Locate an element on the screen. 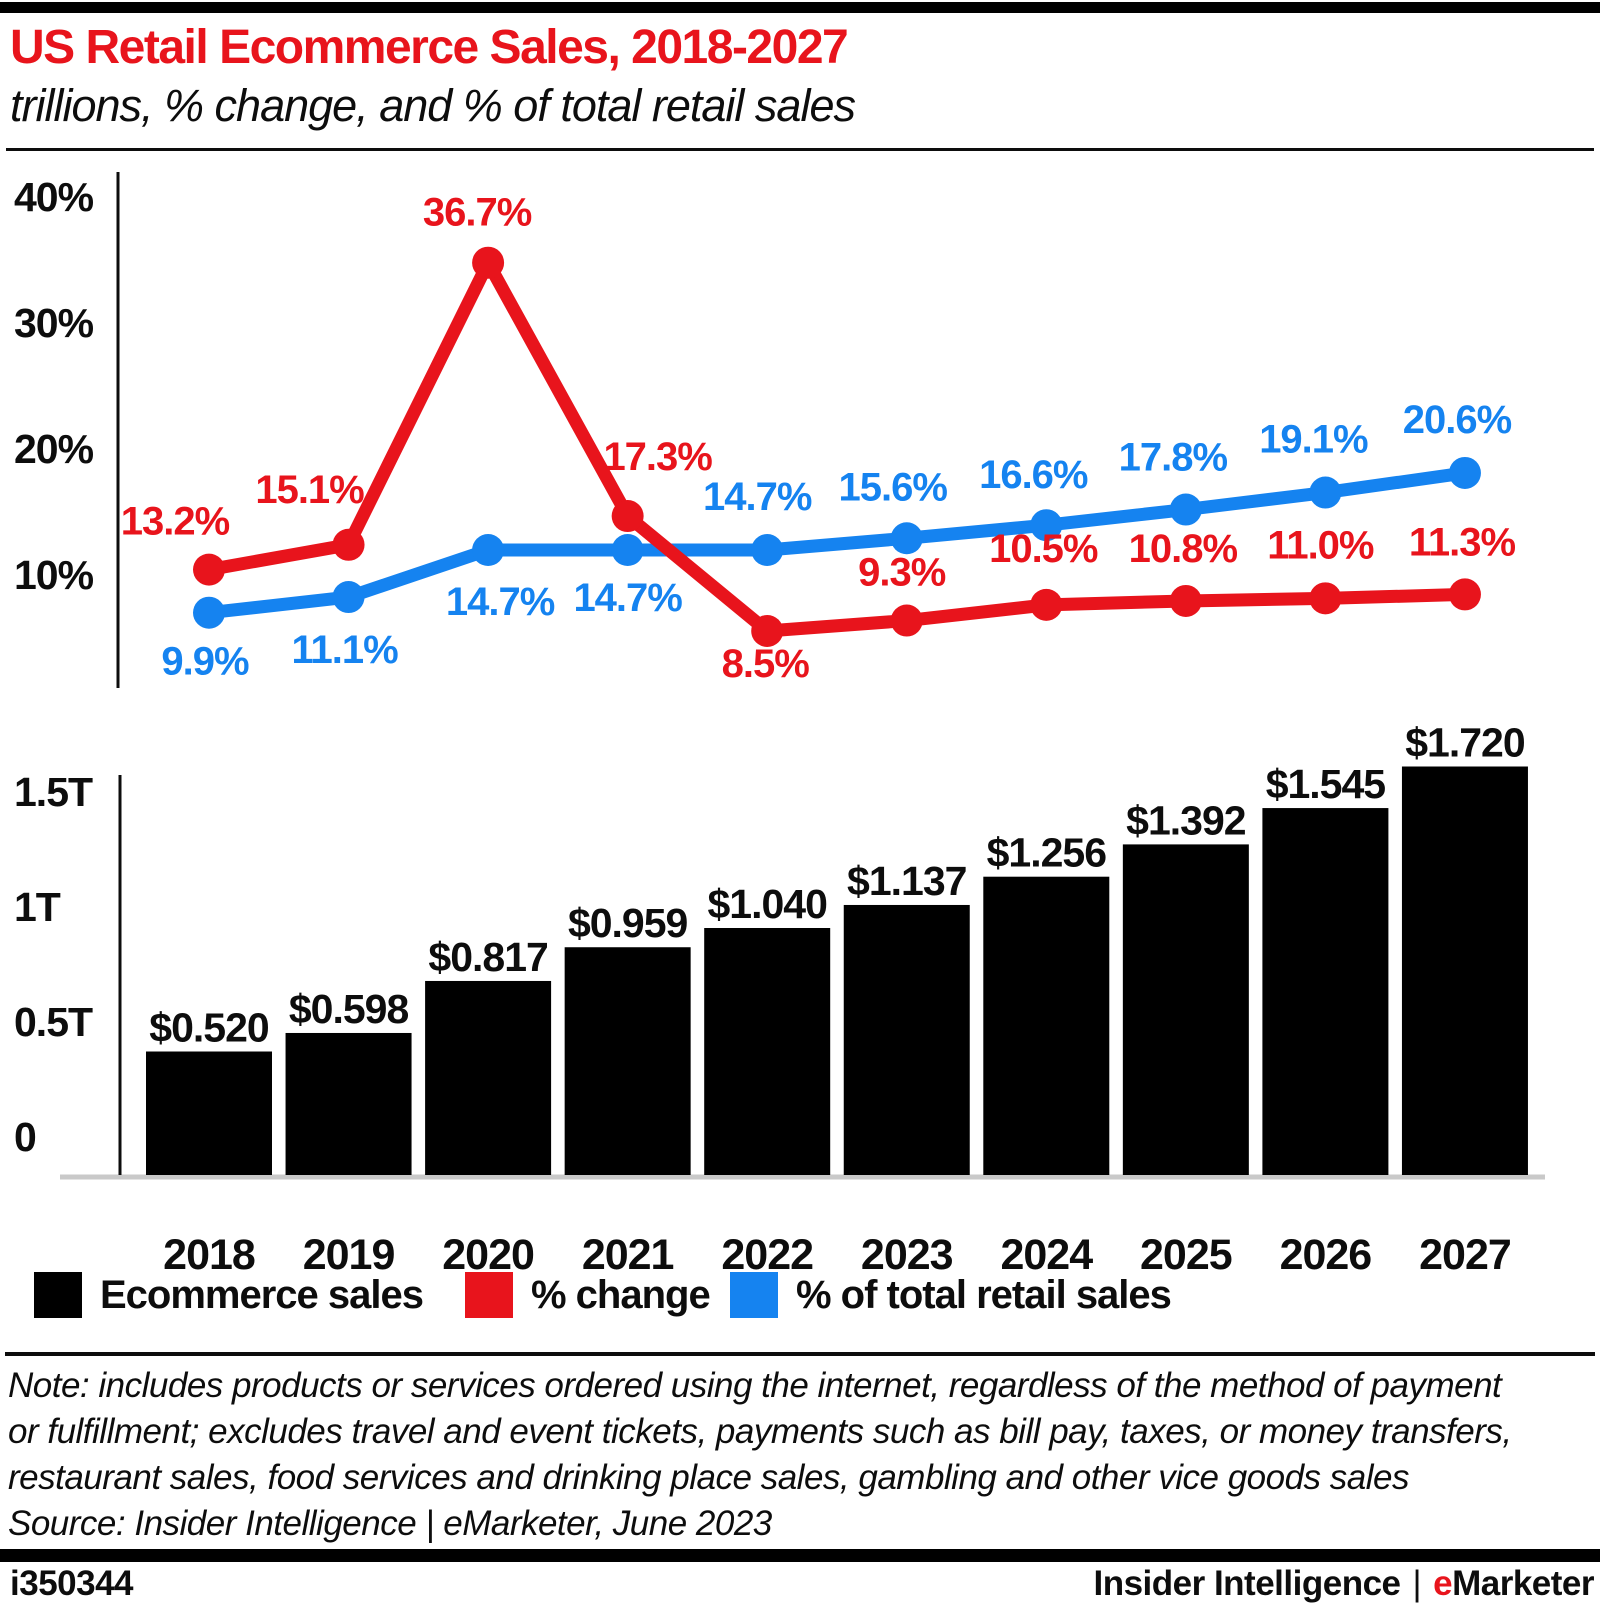 The image size is (1600, 1604). pct-change-data-label: 11.3% is located at coordinates (1462, 542).